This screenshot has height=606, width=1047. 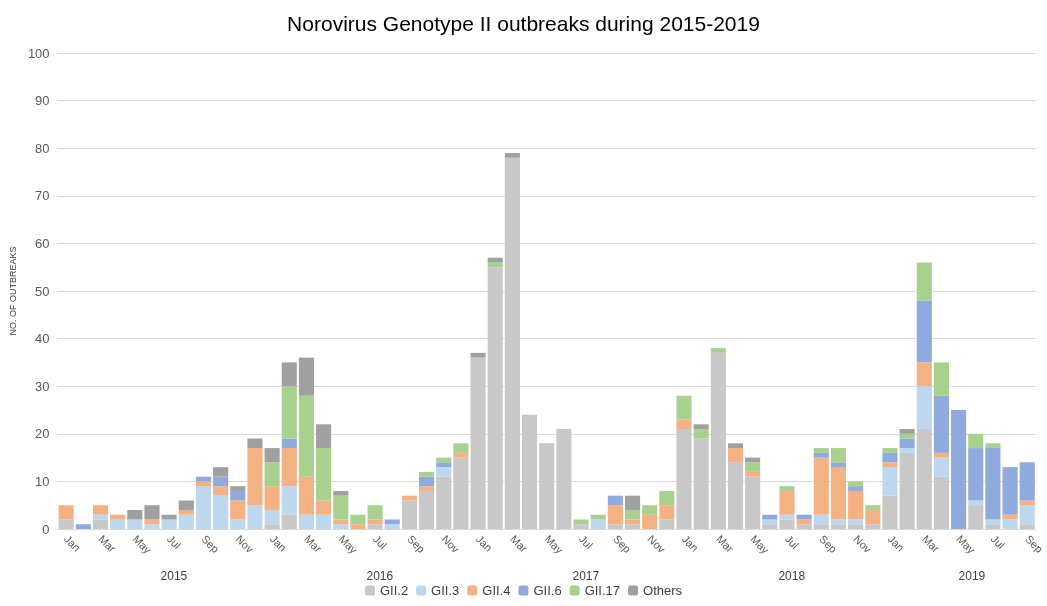 What do you see at coordinates (46, 529) in the screenshot?
I see `y-tick-label: 0` at bounding box center [46, 529].